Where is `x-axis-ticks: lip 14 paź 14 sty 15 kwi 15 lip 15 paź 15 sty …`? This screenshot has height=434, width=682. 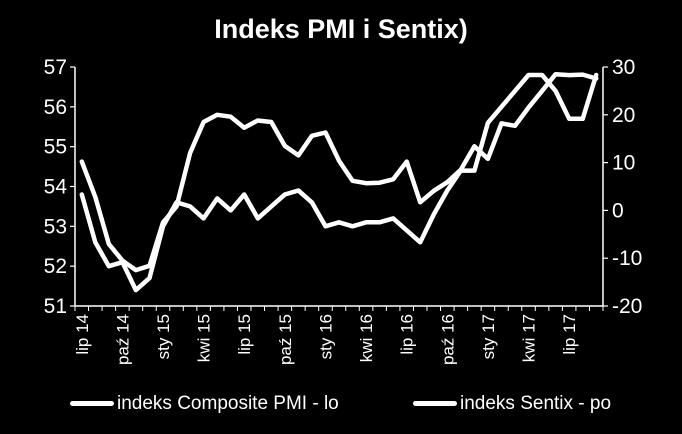
x-axis-ticks: lip 14 paź 14 sty 15 kwi 15 lip 15 paź 15 sty … is located at coordinates (338, 335).